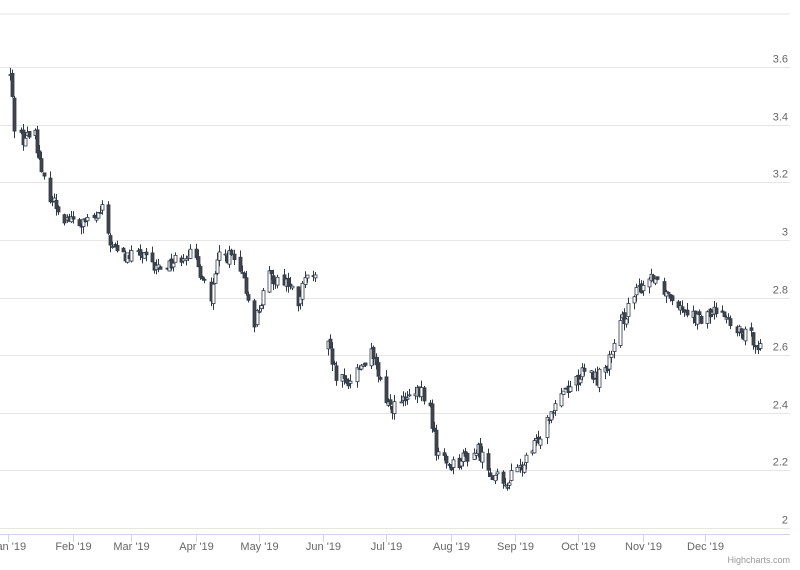  I want to click on x-tick-label: Mar '19, so click(131, 547).